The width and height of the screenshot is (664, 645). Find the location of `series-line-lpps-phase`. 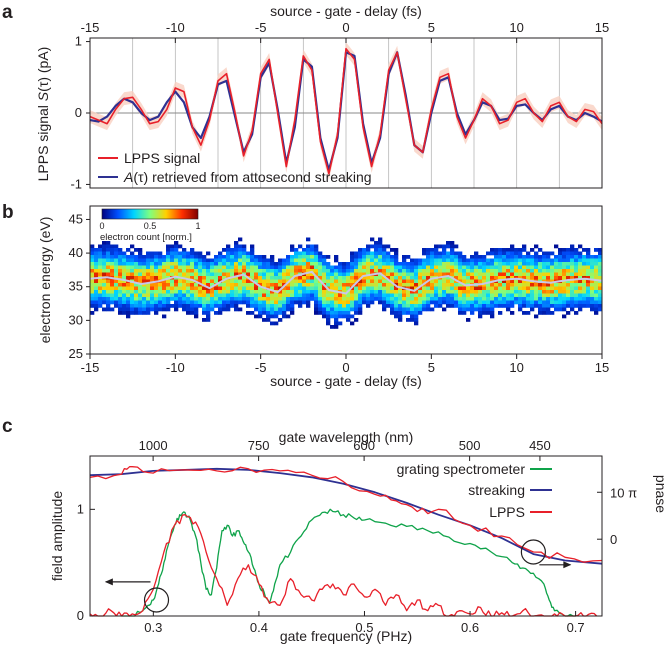

series-line-lpps-phase is located at coordinates (346, 514).